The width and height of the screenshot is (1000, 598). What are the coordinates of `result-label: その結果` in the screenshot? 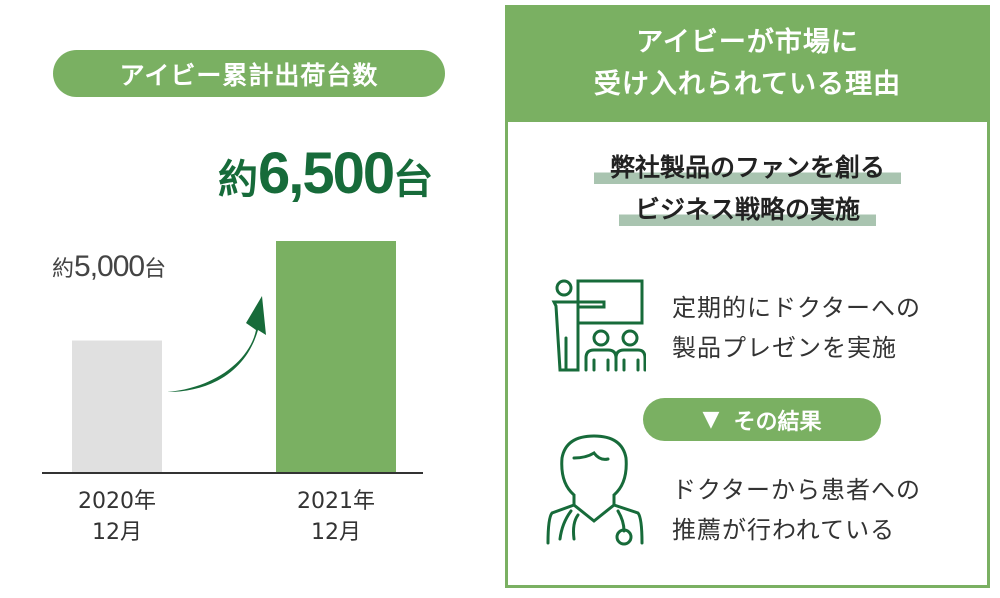 It's located at (777, 422).